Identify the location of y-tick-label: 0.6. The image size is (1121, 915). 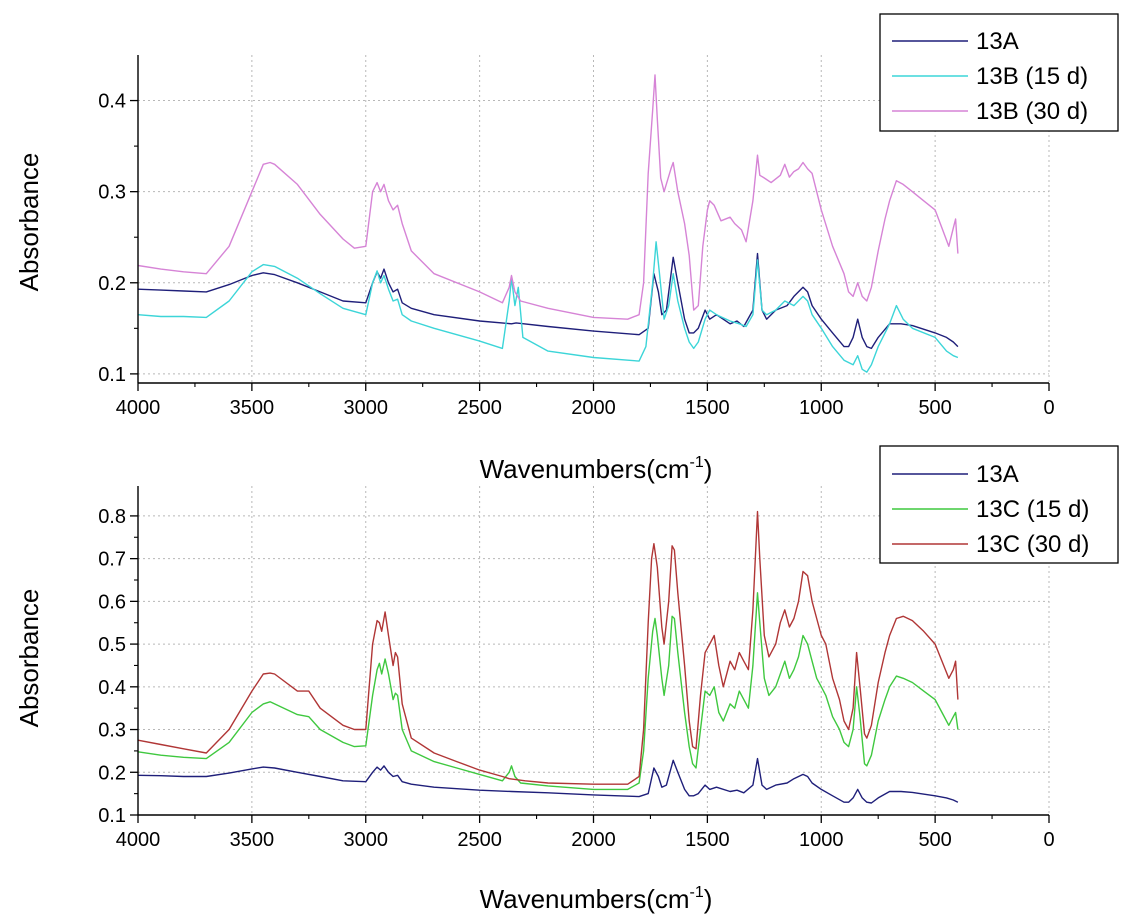
(112, 602).